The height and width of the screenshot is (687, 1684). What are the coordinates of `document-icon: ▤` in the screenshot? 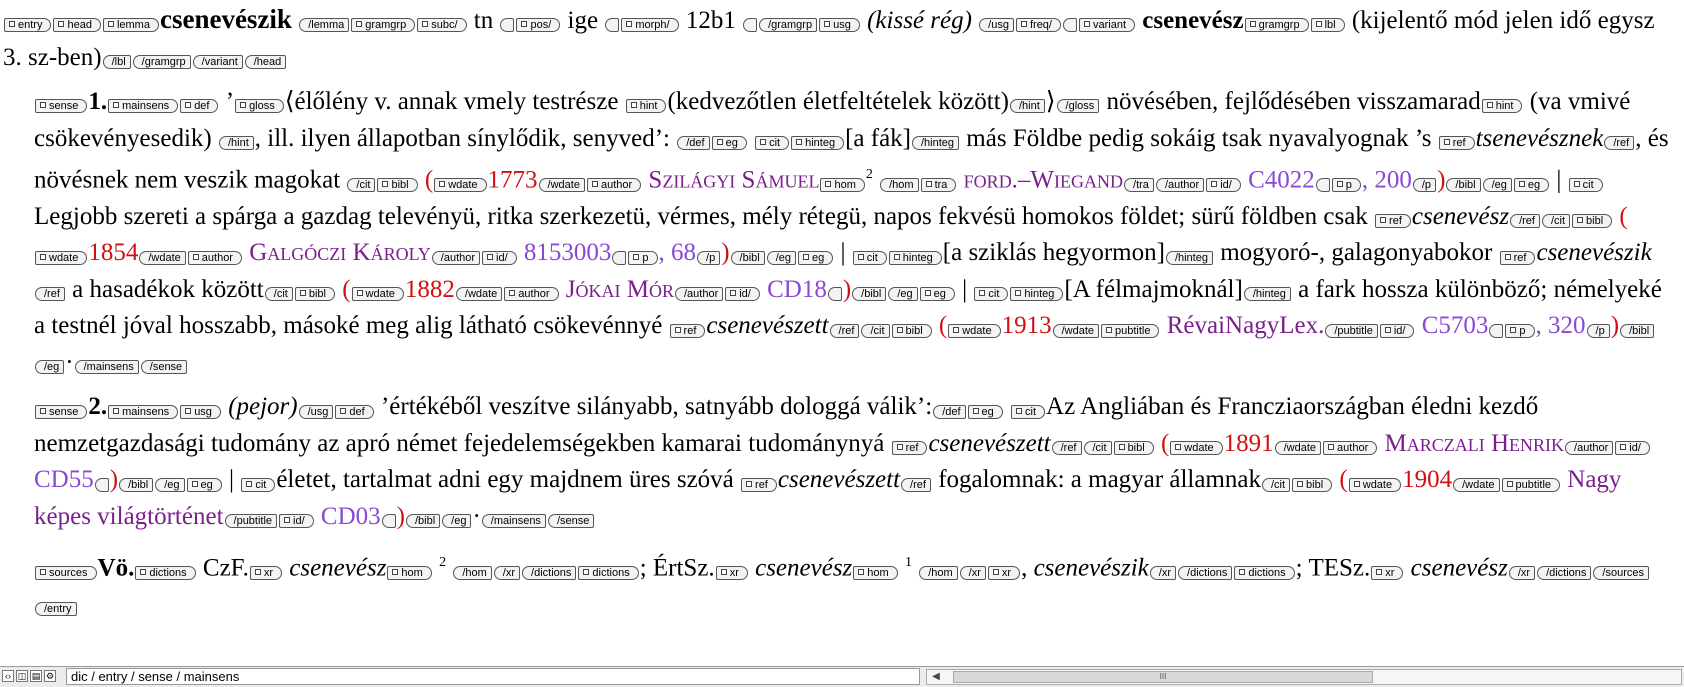 It's located at (36, 676).